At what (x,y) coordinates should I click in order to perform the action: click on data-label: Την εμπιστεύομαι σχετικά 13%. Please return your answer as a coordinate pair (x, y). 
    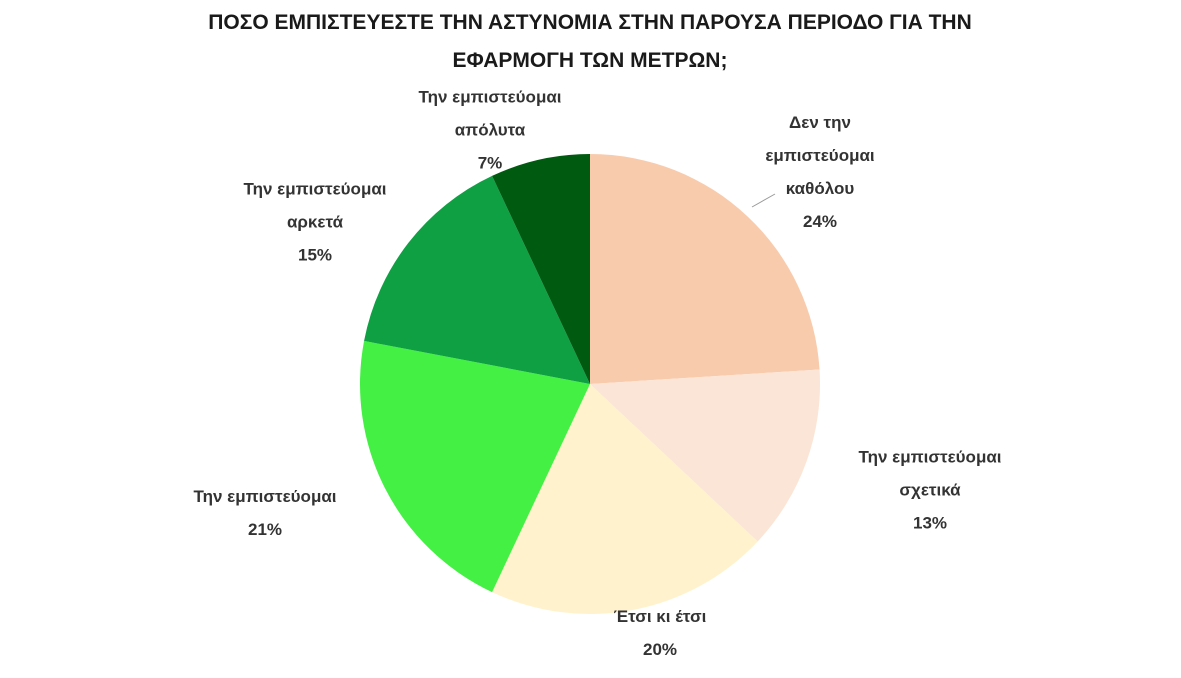
    Looking at the image, I should click on (930, 490).